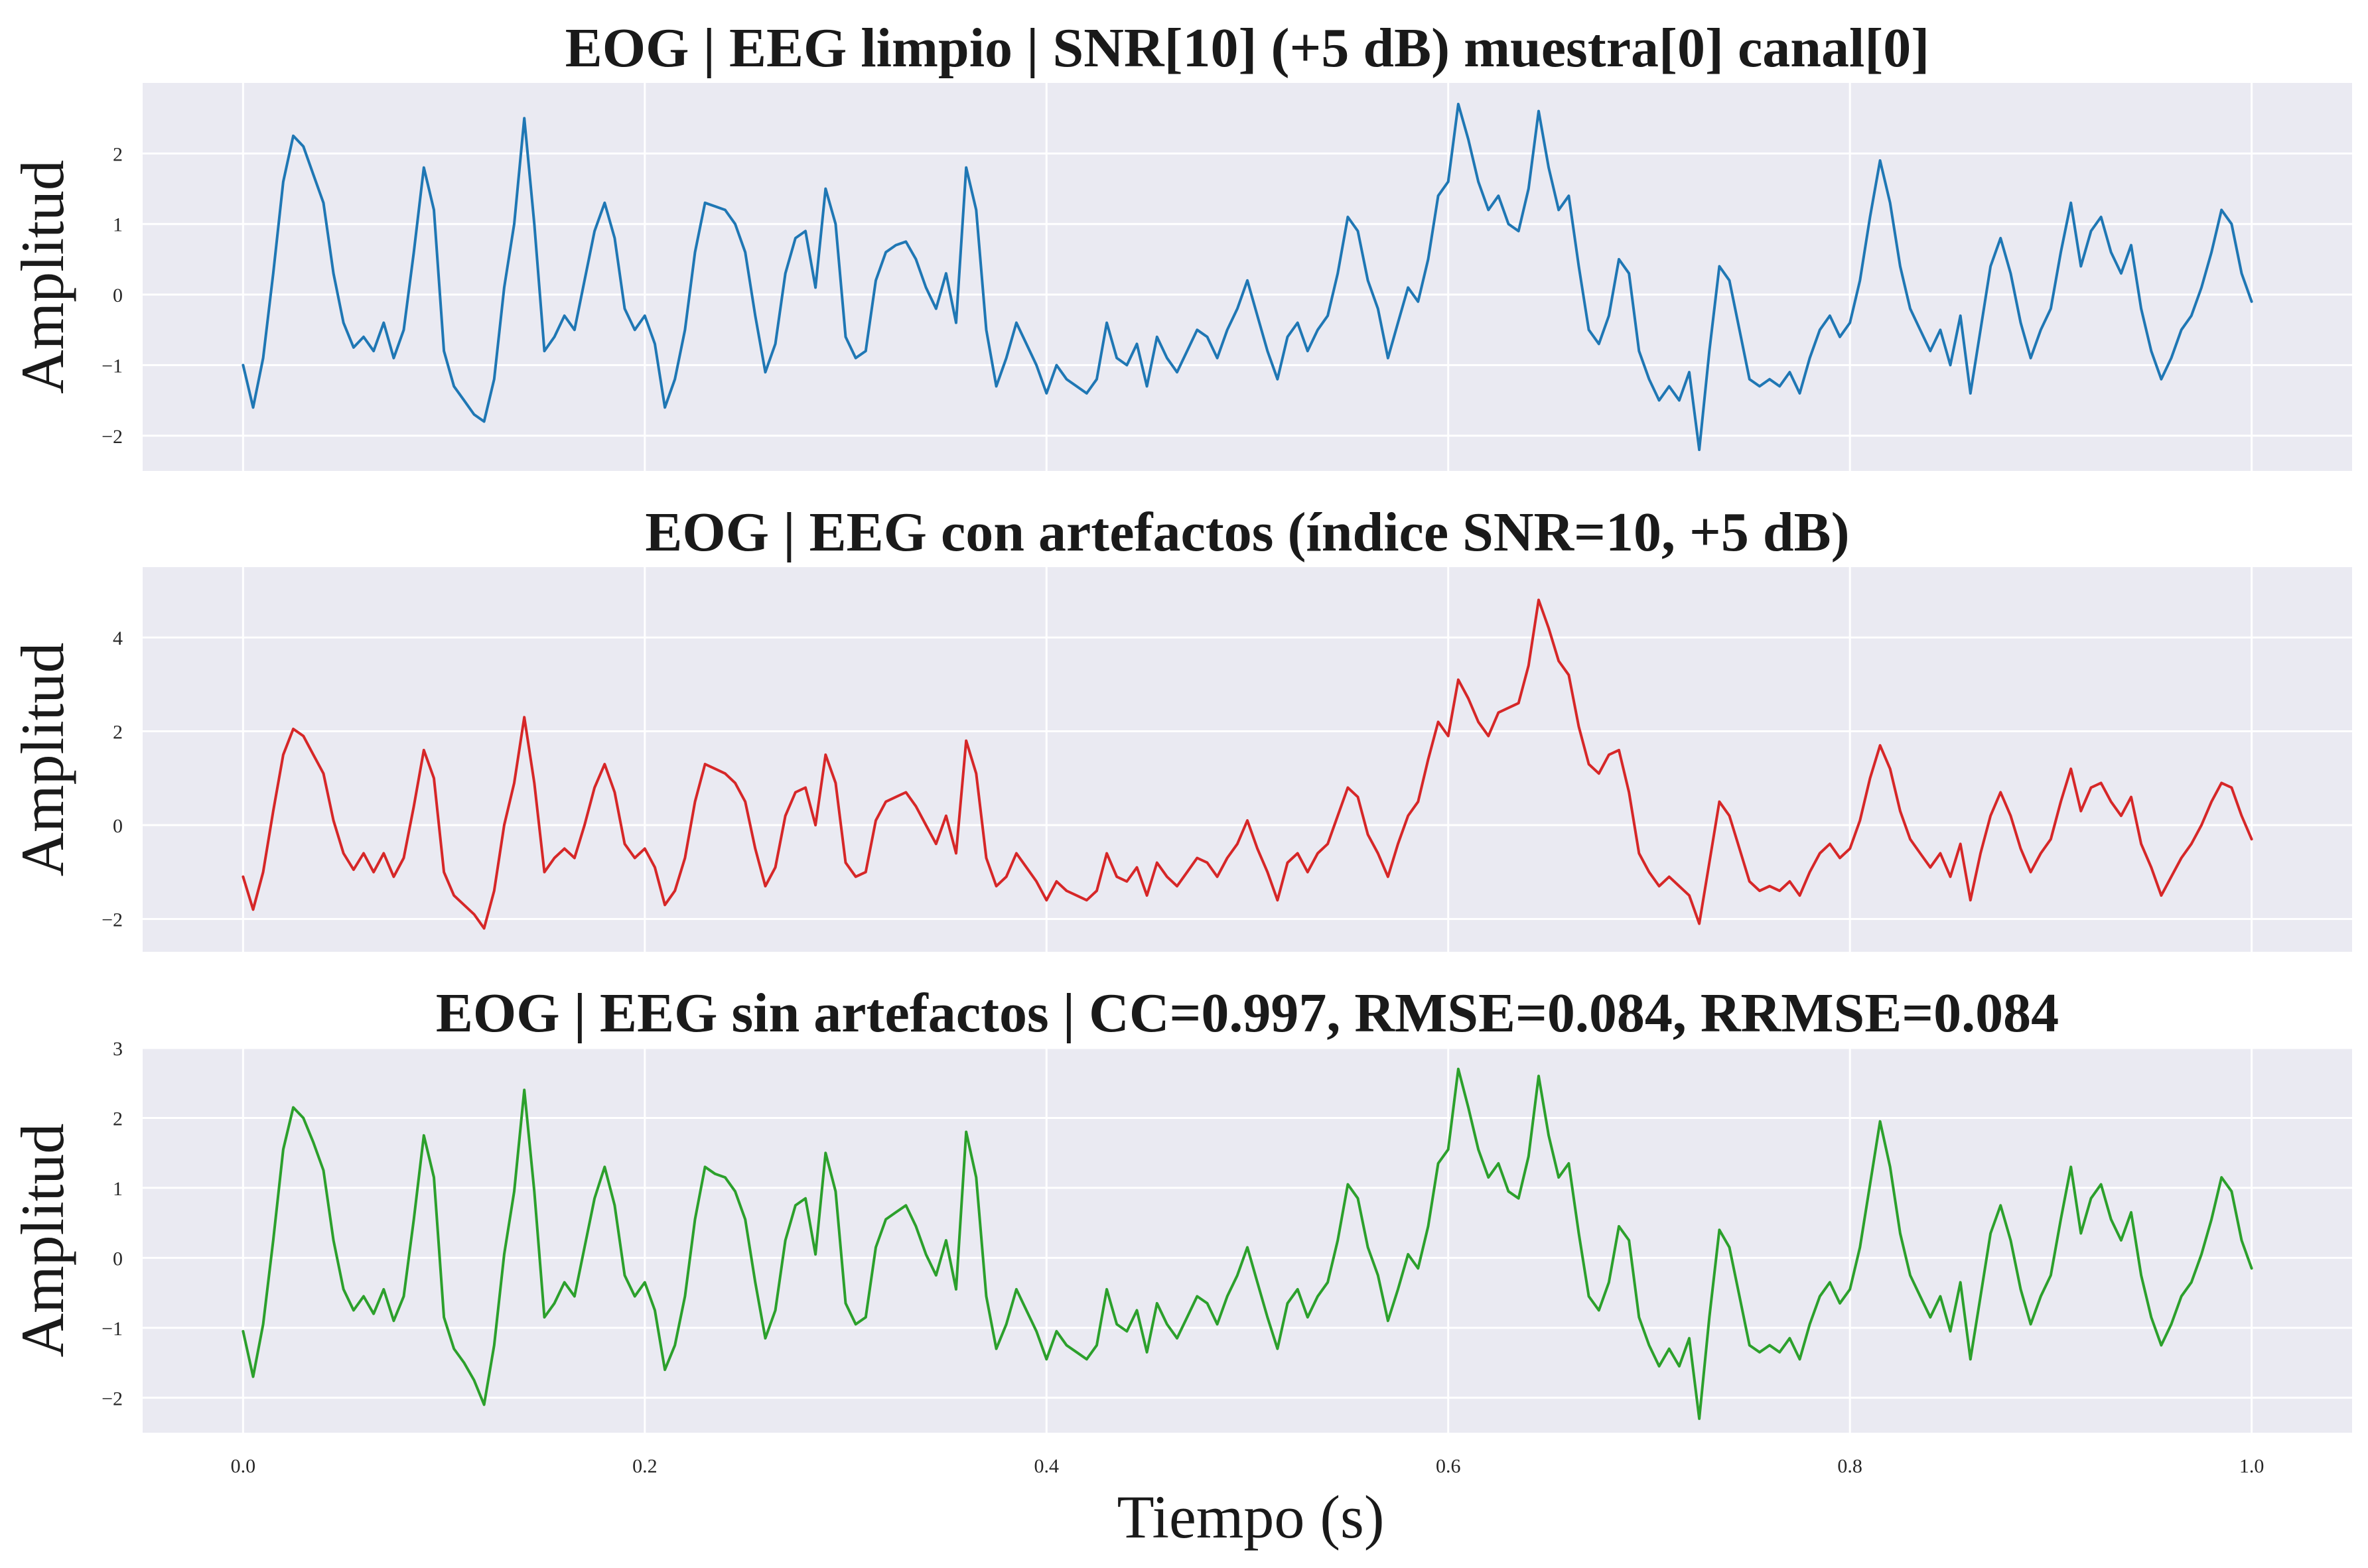 The width and height of the screenshot is (2368, 1568). I want to click on x-tick-label: 0.8, so click(1849, 1466).